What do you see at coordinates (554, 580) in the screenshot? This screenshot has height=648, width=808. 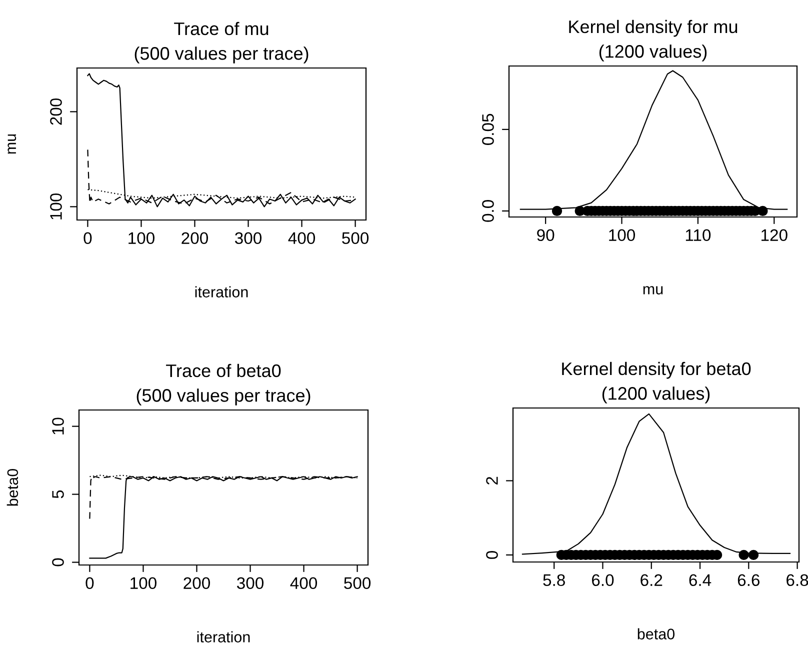 I see `x-tick-label: 5.8` at bounding box center [554, 580].